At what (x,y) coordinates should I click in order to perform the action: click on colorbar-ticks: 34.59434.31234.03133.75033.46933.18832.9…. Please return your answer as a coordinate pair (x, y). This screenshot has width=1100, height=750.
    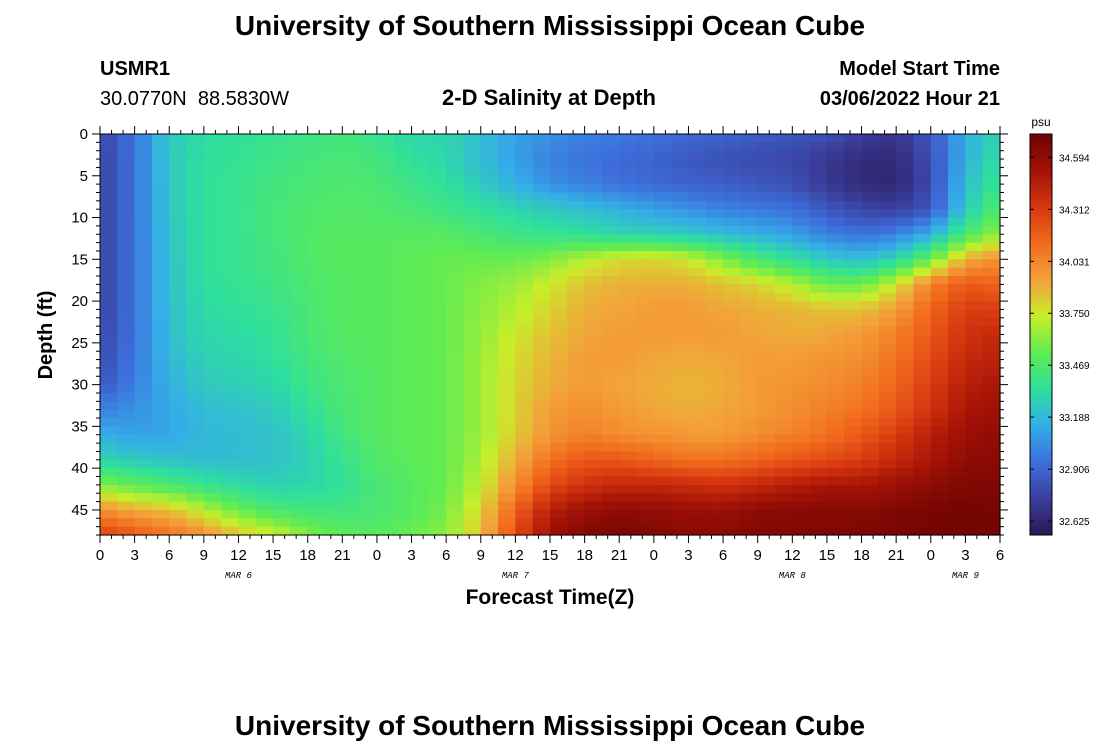
    Looking at the image, I should click on (1060, 340).